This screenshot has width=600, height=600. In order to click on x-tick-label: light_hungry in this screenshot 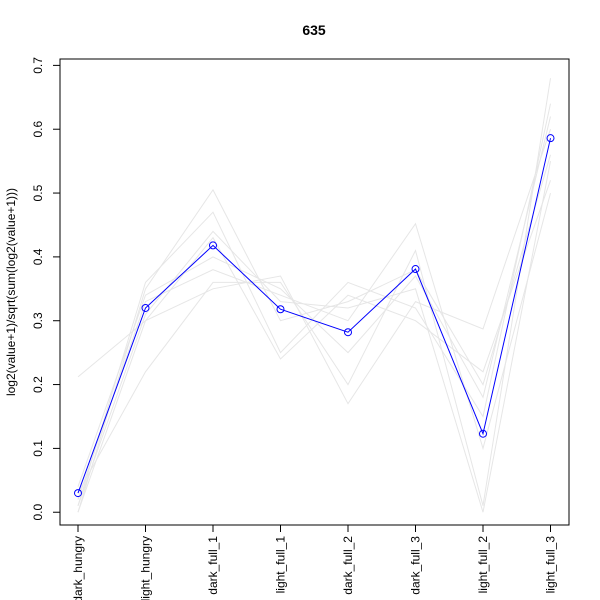, I will do `click(146, 568)`.